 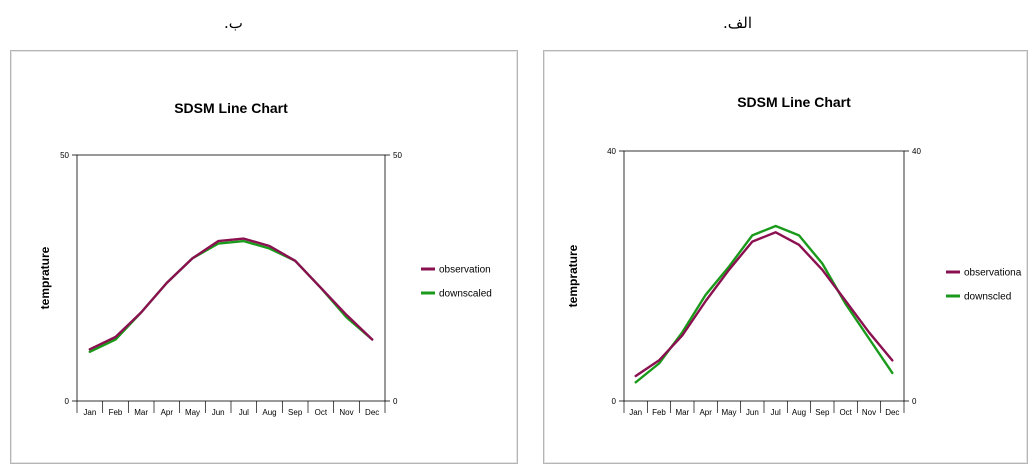 What do you see at coordinates (45, 277) in the screenshot?
I see `y-axis-title-left: temprature` at bounding box center [45, 277].